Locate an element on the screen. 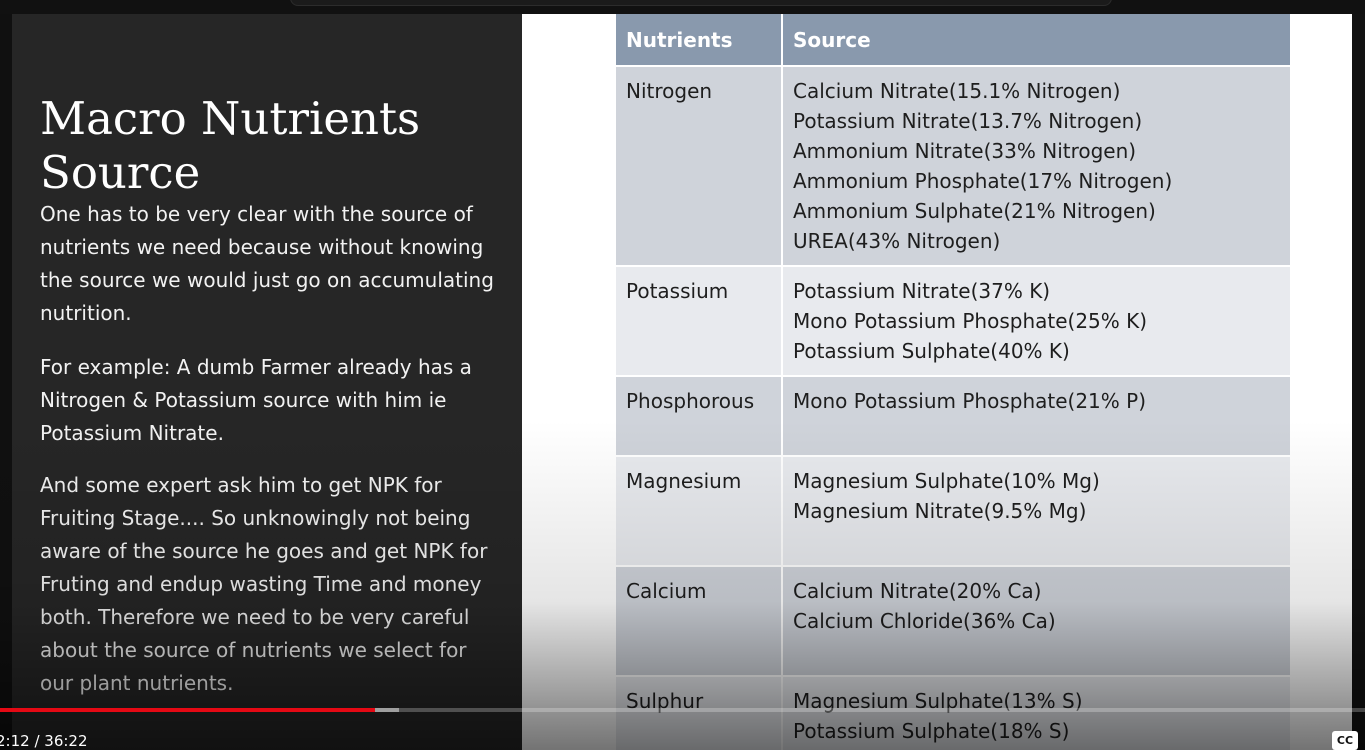 The width and height of the screenshot is (1365, 750). source-item: Mono Potassium Phosphate(25% K) is located at coordinates (970, 321).